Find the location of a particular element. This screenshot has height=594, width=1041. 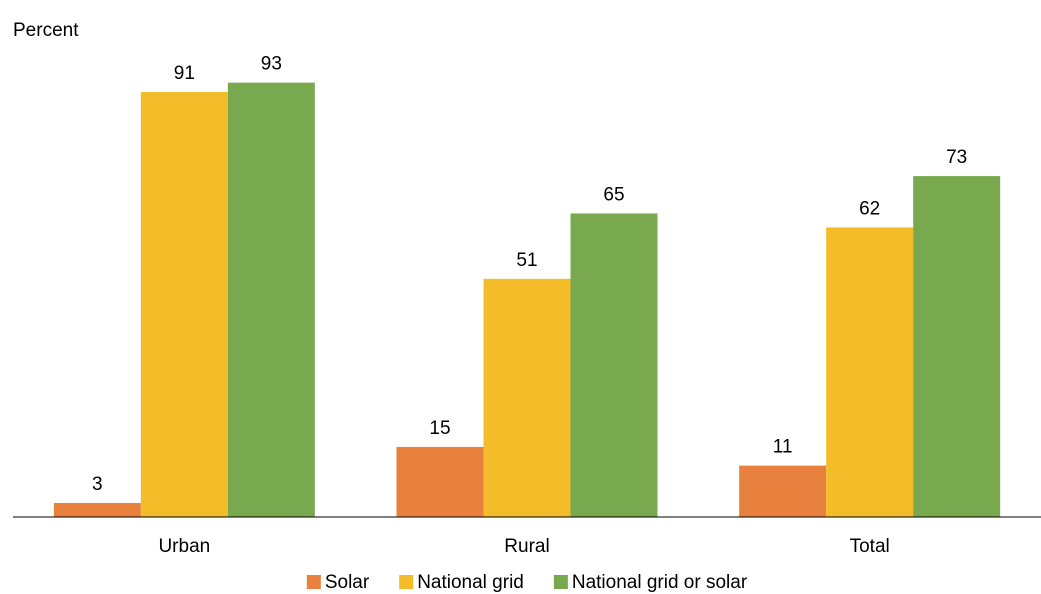

data-label: 15 is located at coordinates (439, 428).